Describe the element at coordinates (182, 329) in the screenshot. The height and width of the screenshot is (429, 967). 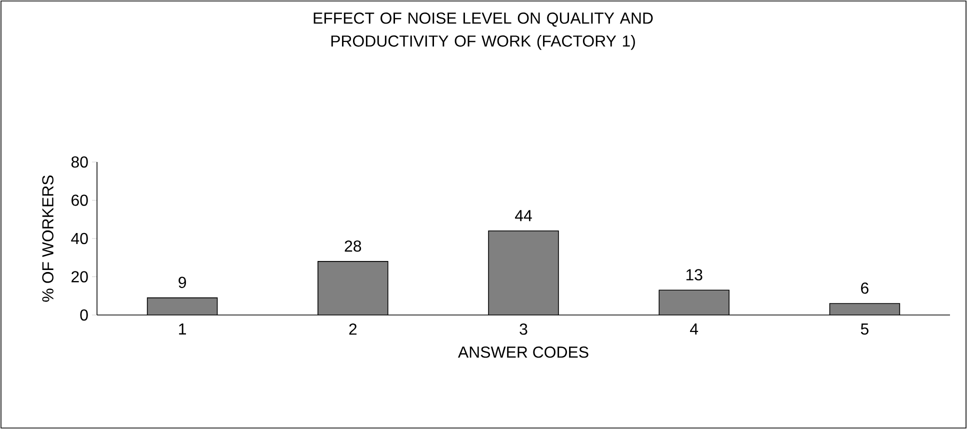
I see `x-tick-label: 1` at that location.